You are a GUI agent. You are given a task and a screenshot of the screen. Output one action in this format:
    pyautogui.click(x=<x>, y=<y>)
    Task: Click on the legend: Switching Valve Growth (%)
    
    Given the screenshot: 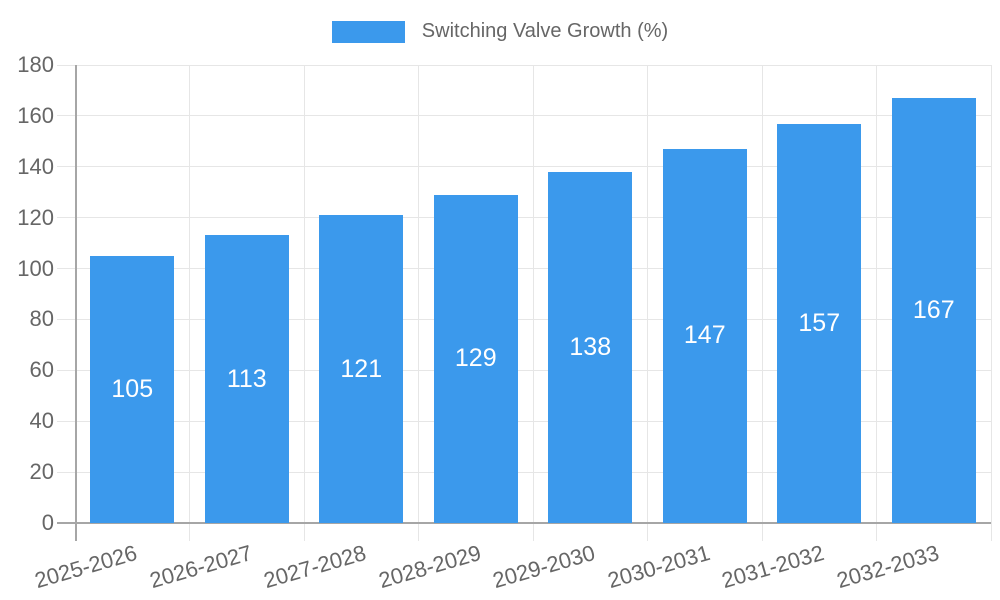 What is the action you would take?
    pyautogui.click(x=500, y=31)
    